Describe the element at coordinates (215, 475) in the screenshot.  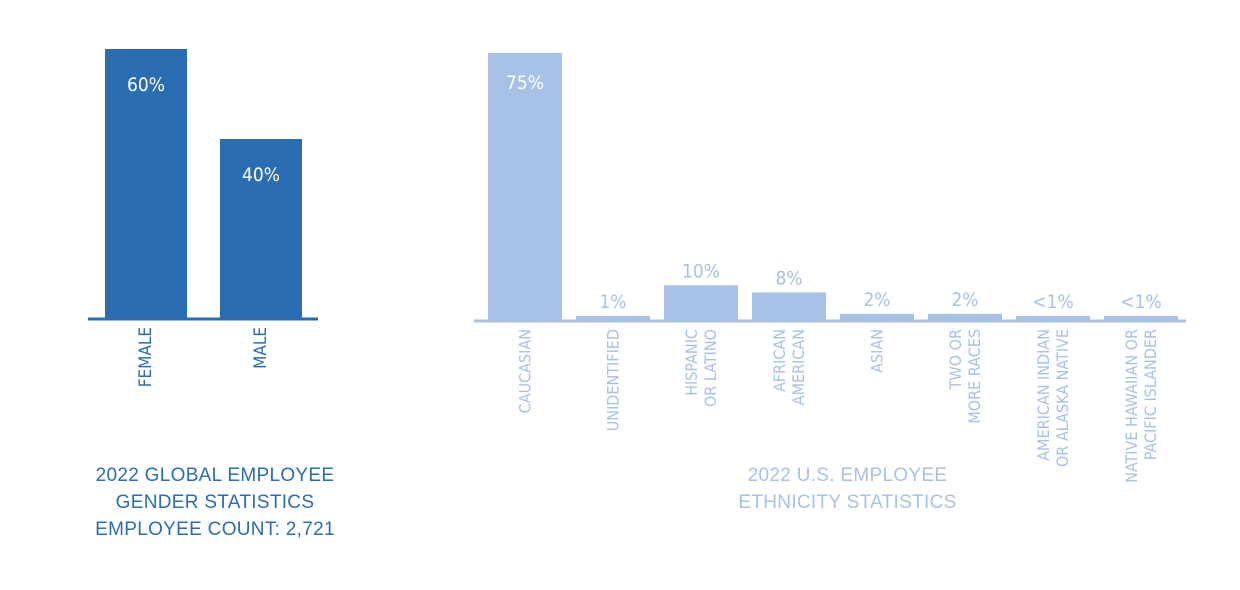
I see `gender-caption-line-1: 2022 GLOBAL EMPLOYEE` at that location.